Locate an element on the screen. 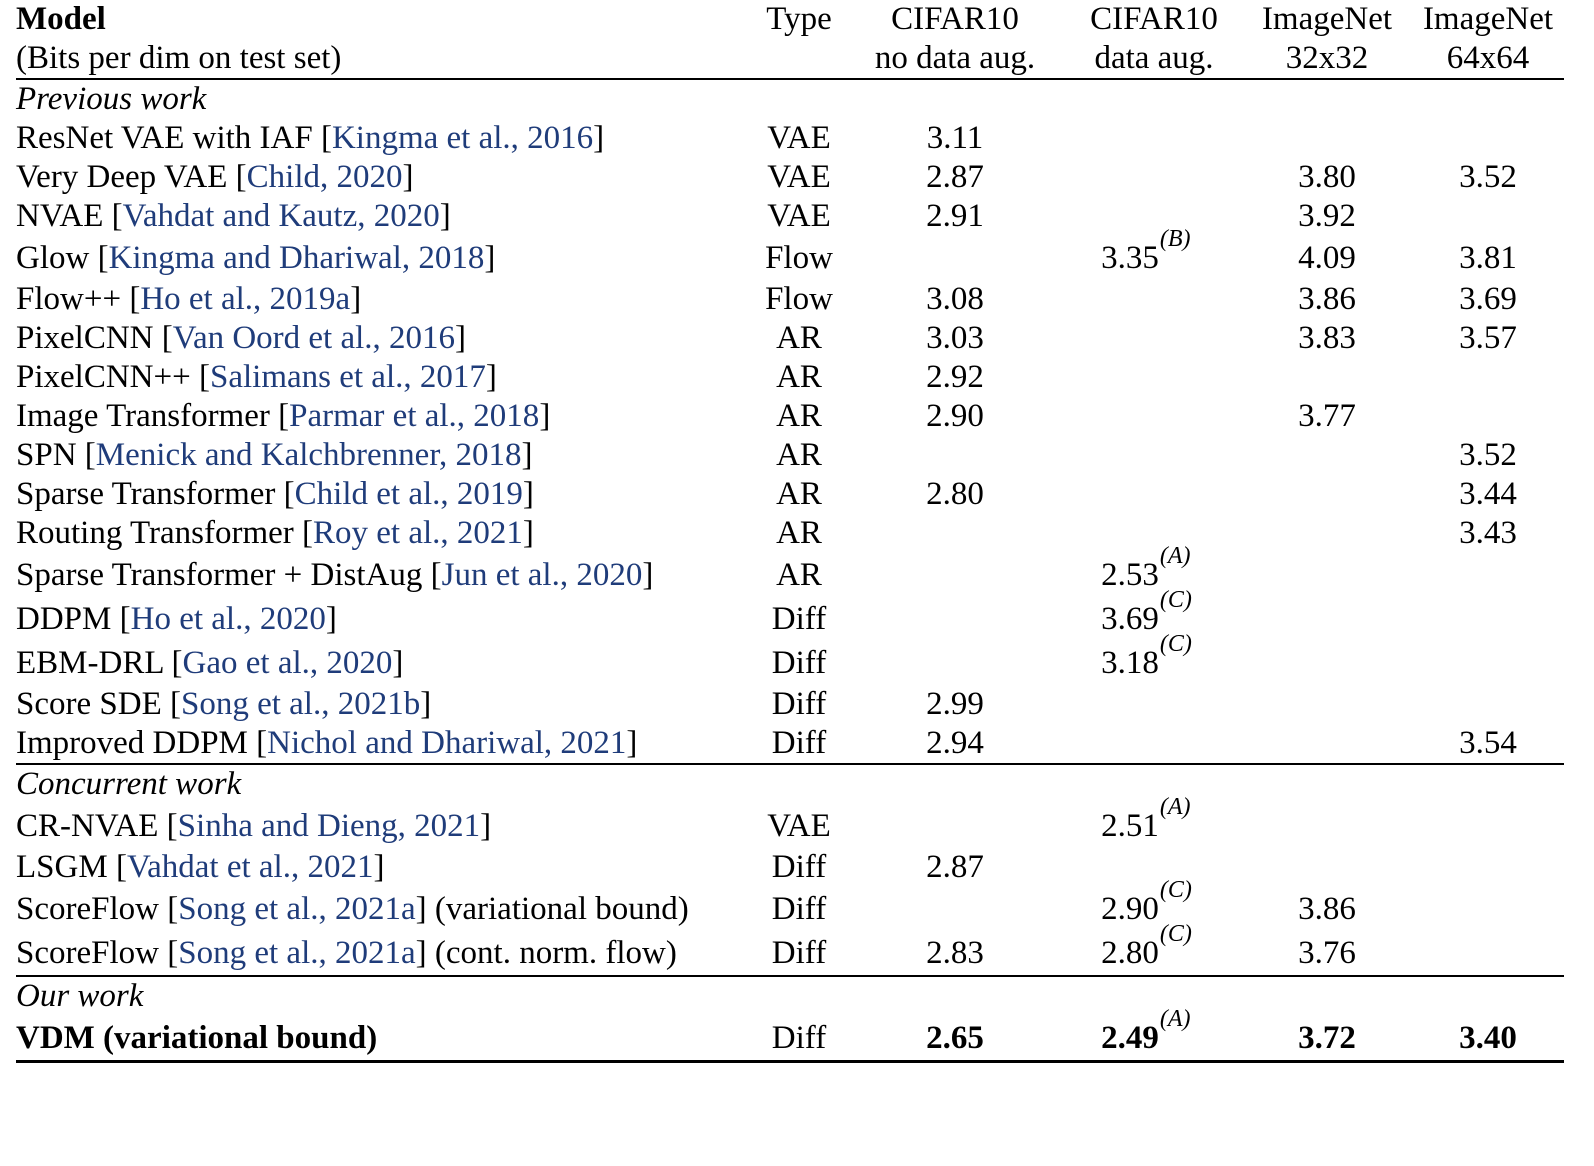 This screenshot has height=1166, width=1594. citation-link: Roy et al., 2021 is located at coordinates (418, 533).